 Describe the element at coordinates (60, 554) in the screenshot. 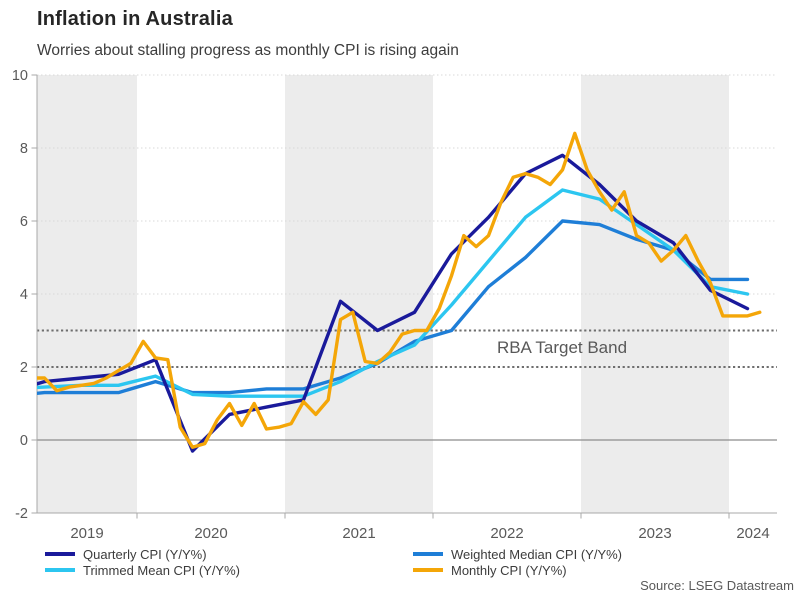

I see `legend-swatch-quarterly-cpi` at that location.